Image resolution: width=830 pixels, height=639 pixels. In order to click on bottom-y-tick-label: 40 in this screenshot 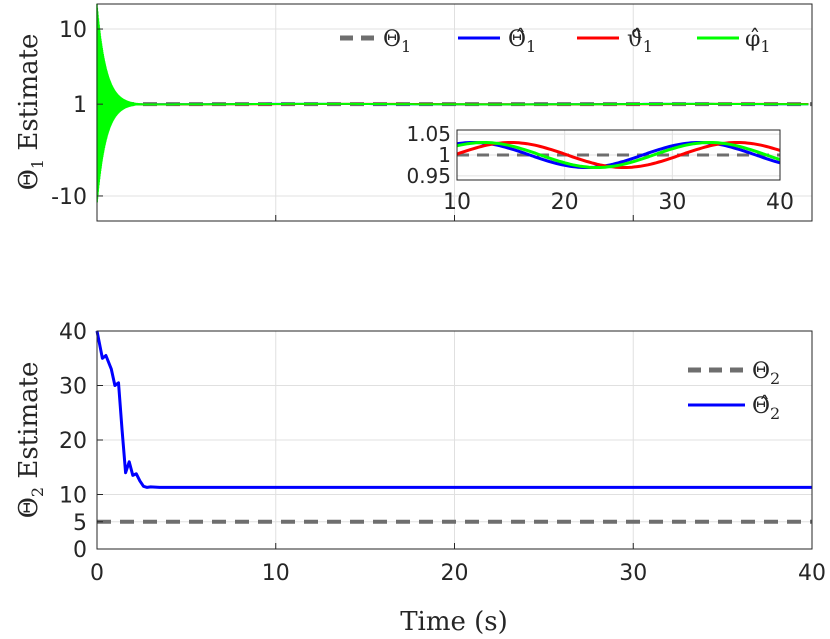, I will do `click(73, 332)`.